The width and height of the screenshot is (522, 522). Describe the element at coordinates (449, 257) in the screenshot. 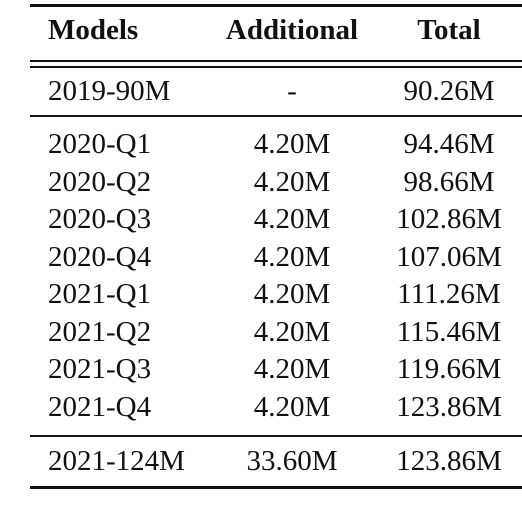

I see `cell-total: 107.06M` at that location.